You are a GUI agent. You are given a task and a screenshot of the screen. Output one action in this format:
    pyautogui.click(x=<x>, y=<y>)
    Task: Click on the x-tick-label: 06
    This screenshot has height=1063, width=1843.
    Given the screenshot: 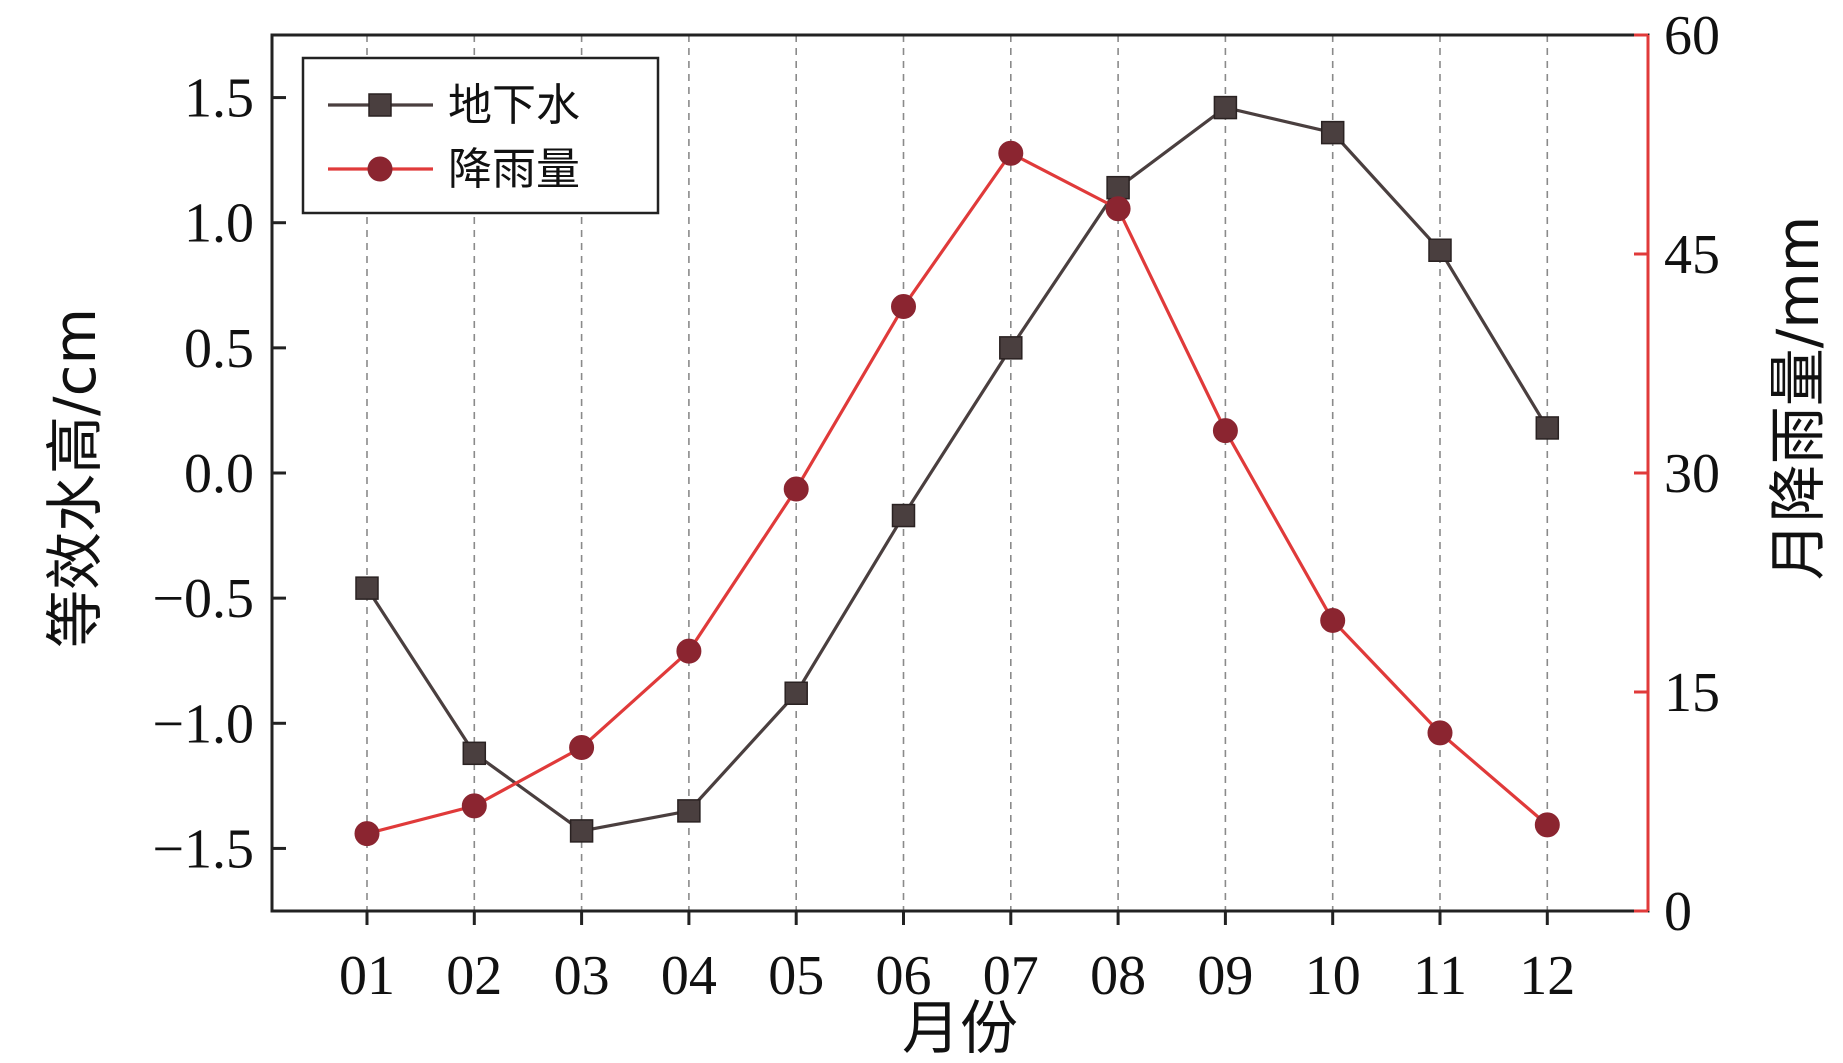 What is the action you would take?
    pyautogui.click(x=904, y=976)
    